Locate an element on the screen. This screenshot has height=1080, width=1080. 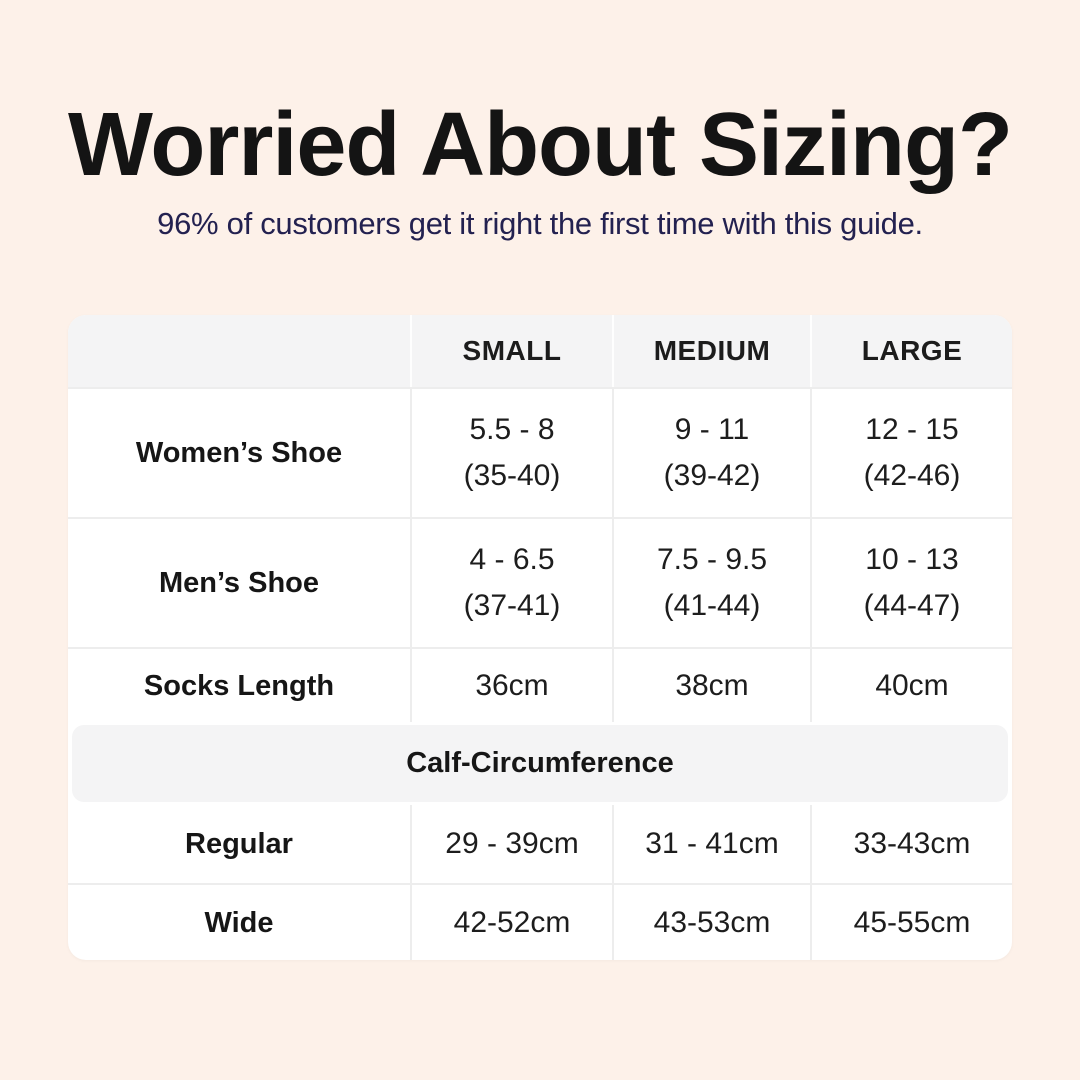
cell-line: 9 - 11 is located at coordinates (712, 429).